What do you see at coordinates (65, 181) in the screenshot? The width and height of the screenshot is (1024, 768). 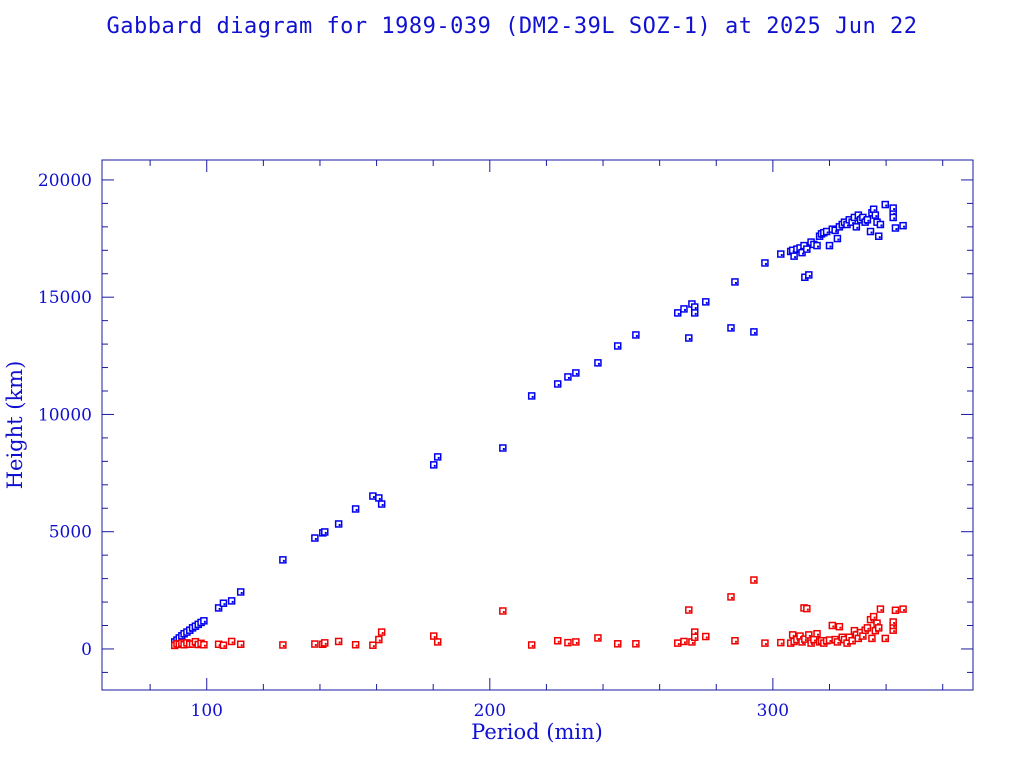 I see `y-tick-label: 20000` at bounding box center [65, 181].